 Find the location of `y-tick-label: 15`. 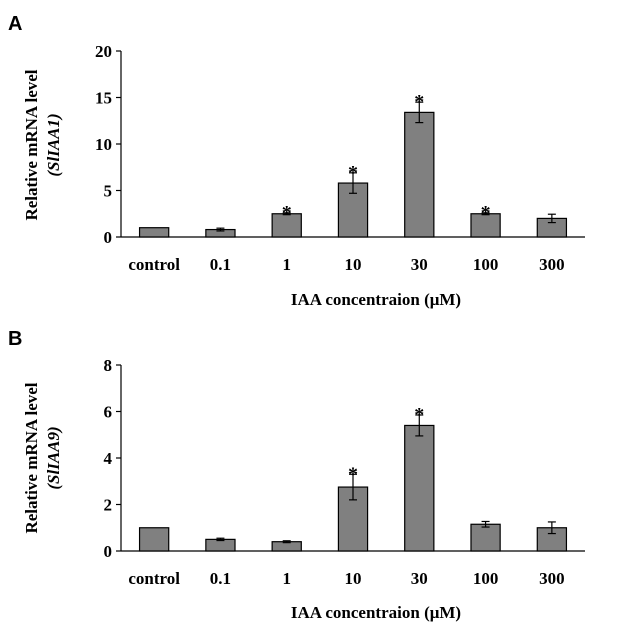

y-tick-label: 15 is located at coordinates (103, 98).